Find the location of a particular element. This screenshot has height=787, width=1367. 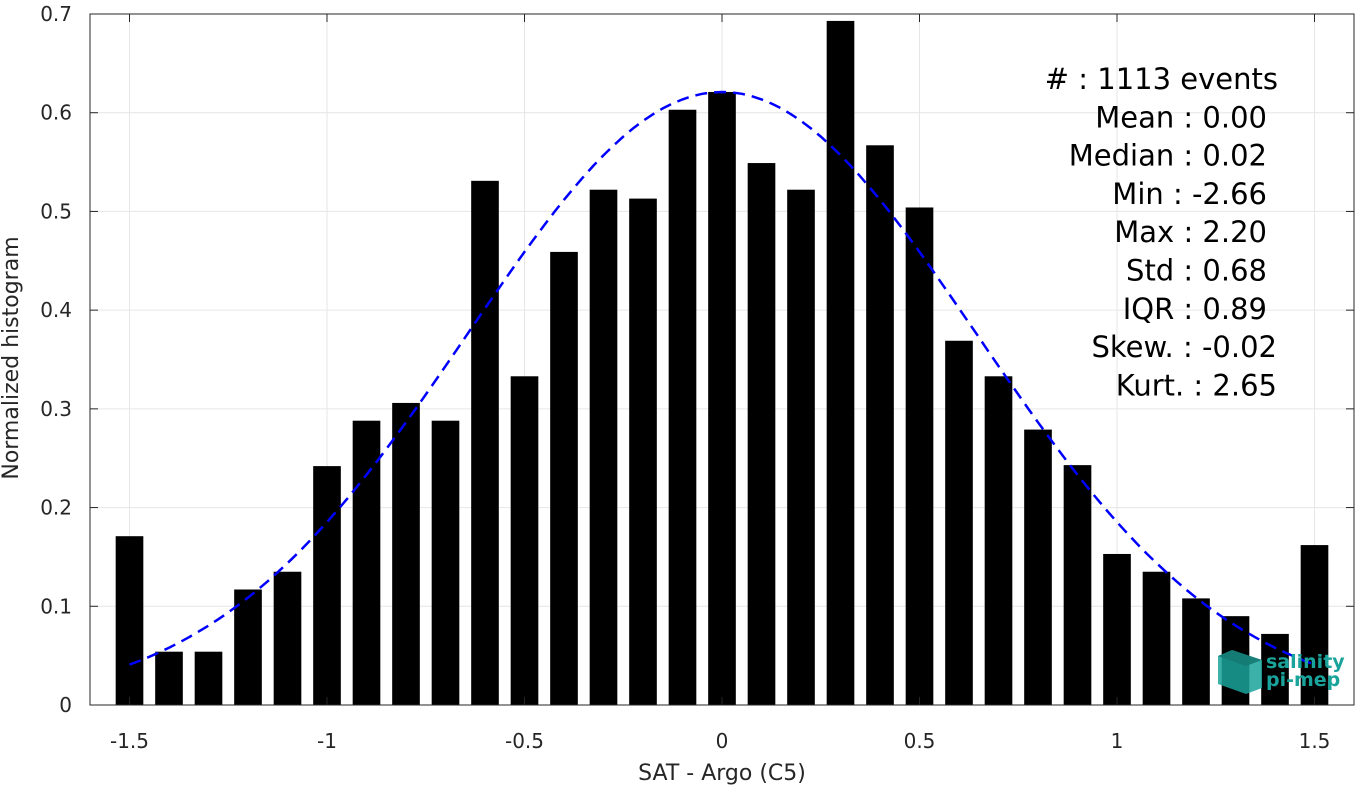

y-tick-label-3: 0.3 is located at coordinates (56, 409).